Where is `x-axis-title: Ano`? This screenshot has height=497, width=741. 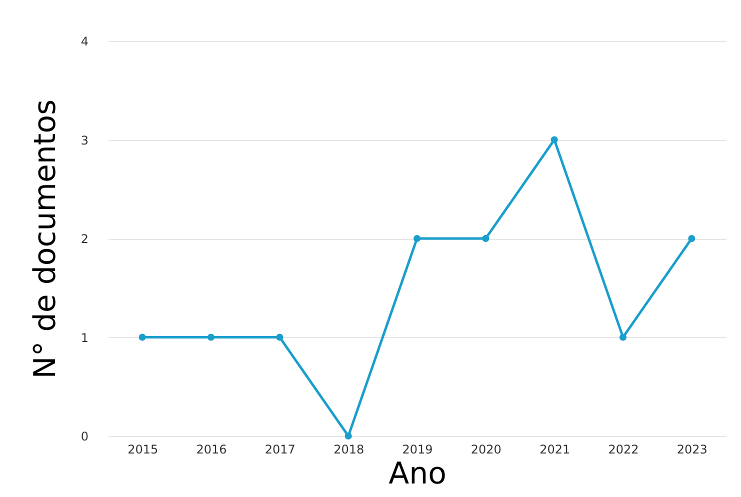
x-axis-title: Ano is located at coordinates (417, 474).